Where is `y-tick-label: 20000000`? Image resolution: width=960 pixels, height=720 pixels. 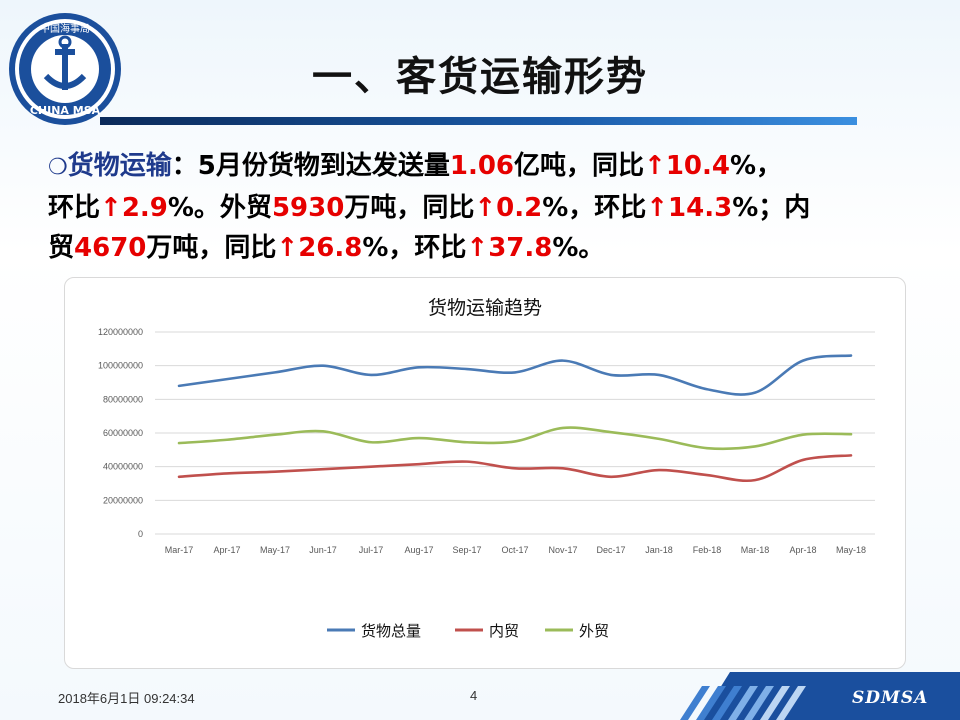 y-tick-label: 20000000 is located at coordinates (123, 500).